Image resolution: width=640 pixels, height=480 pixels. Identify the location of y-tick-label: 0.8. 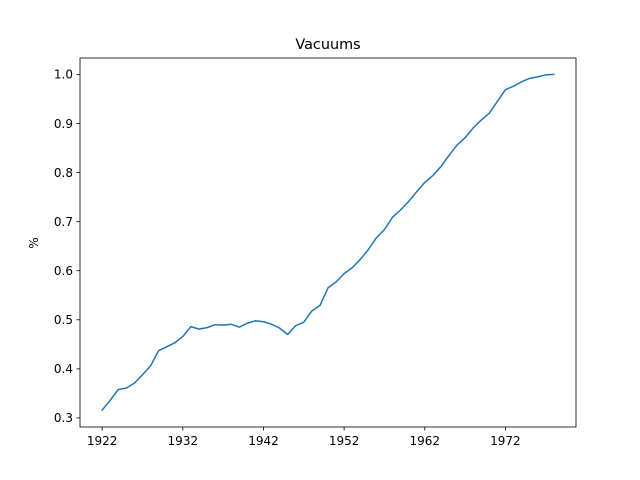
(63, 173).